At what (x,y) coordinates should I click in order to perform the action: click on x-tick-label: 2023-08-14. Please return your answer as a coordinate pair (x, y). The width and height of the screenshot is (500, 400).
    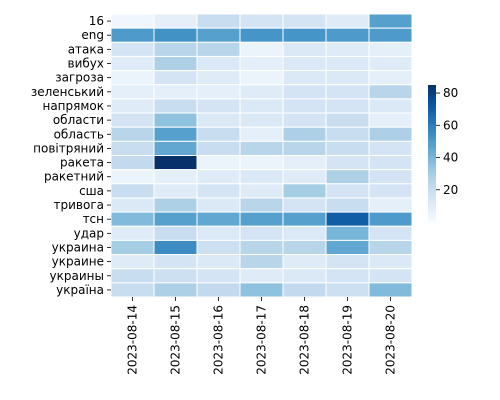
    Looking at the image, I should click on (133, 340).